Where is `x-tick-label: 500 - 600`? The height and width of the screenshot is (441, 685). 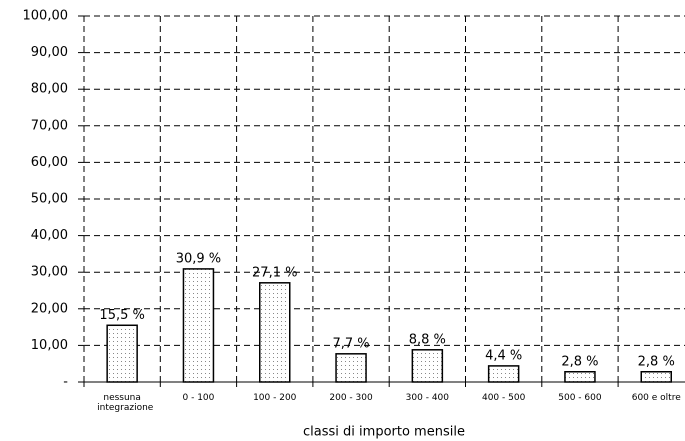
x-tick-label: 500 - 600 is located at coordinates (580, 398).